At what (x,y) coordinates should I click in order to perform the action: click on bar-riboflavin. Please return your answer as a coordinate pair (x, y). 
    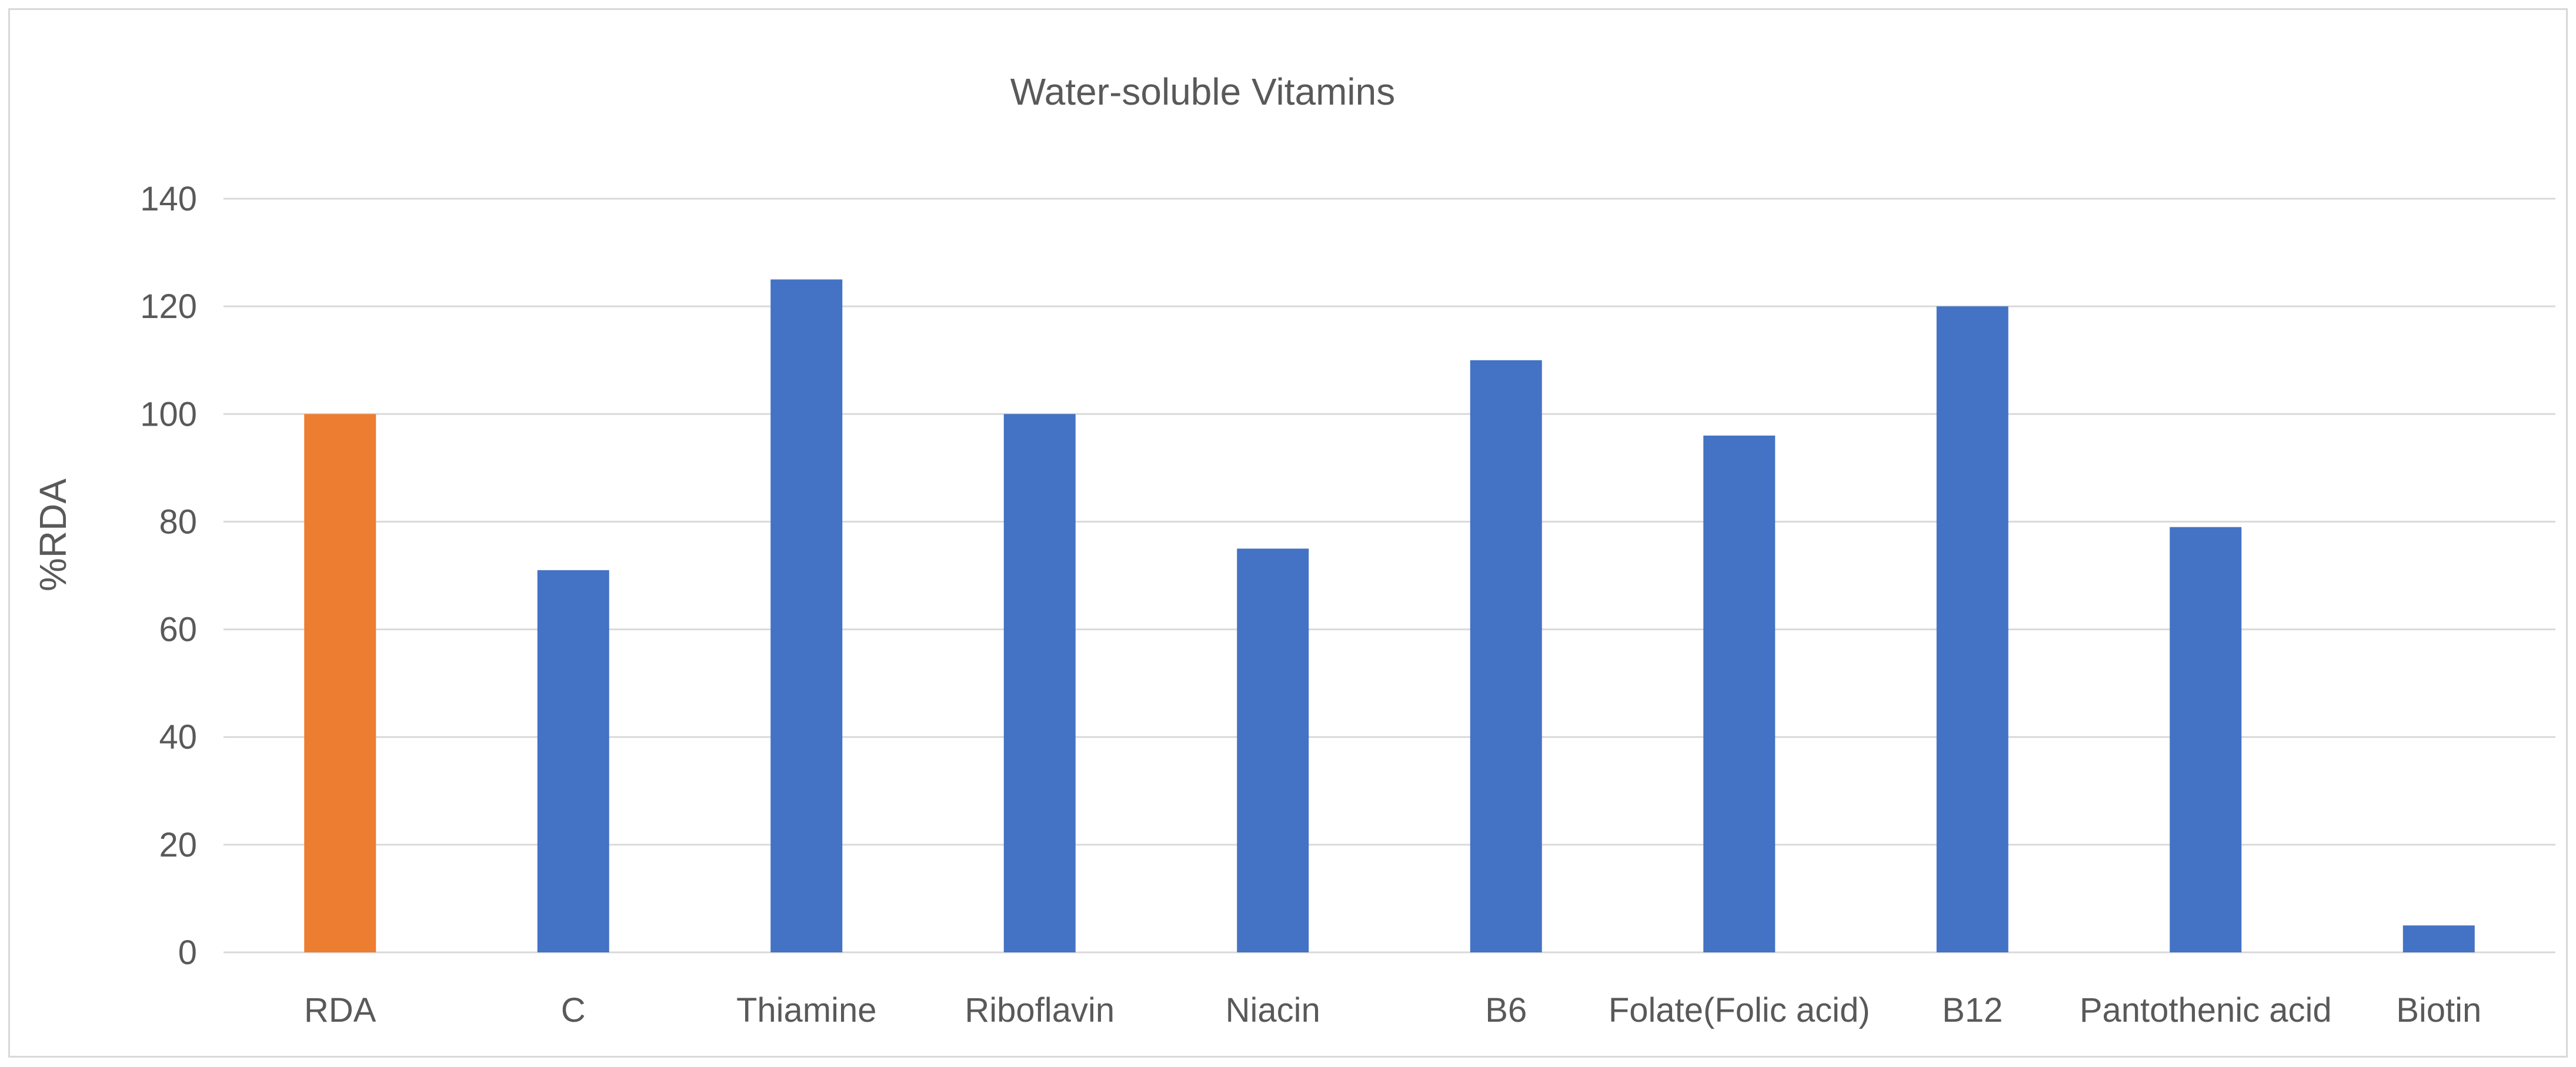
    Looking at the image, I should click on (1039, 683).